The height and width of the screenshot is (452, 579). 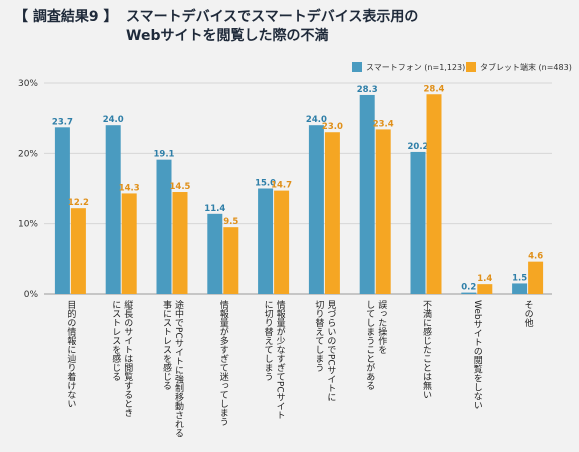 I want to click on data-label: 14.7, so click(x=281, y=186).